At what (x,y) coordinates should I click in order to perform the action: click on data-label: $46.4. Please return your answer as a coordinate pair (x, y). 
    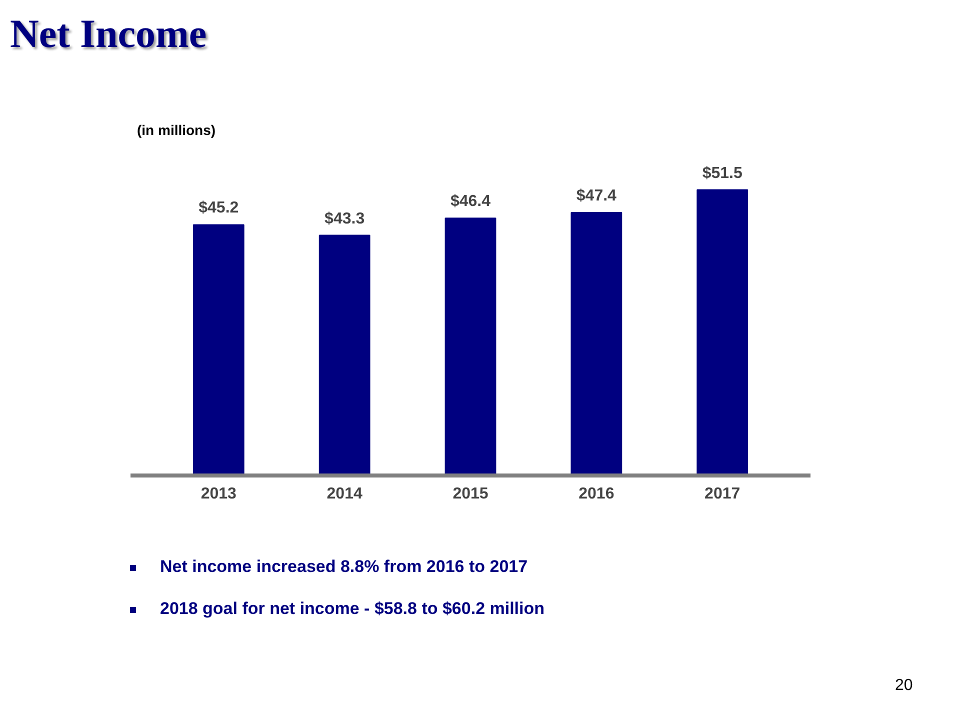
    Looking at the image, I should click on (470, 201).